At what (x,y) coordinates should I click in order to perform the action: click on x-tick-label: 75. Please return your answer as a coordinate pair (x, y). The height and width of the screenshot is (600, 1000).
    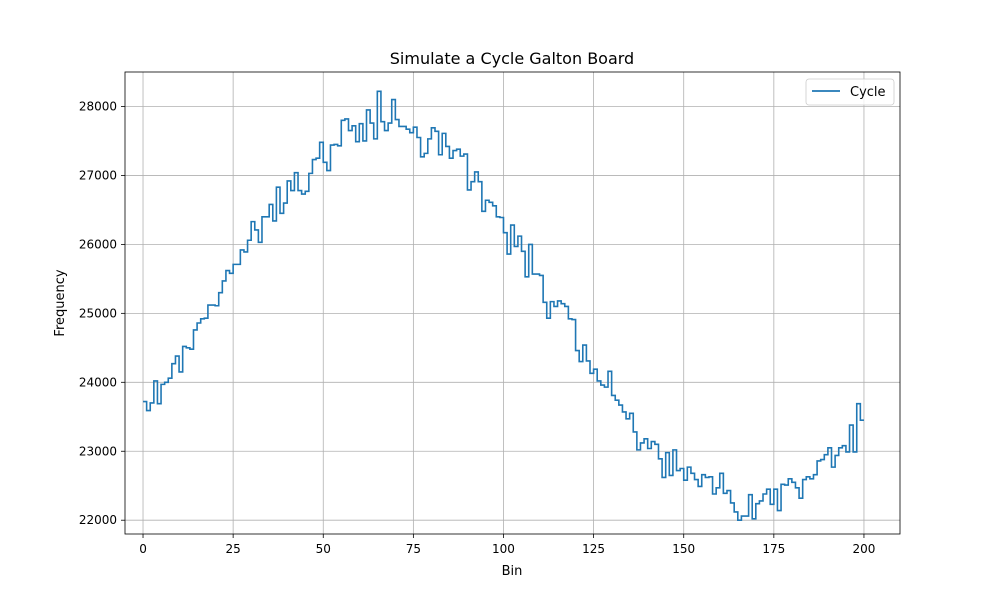
    Looking at the image, I should click on (413, 549).